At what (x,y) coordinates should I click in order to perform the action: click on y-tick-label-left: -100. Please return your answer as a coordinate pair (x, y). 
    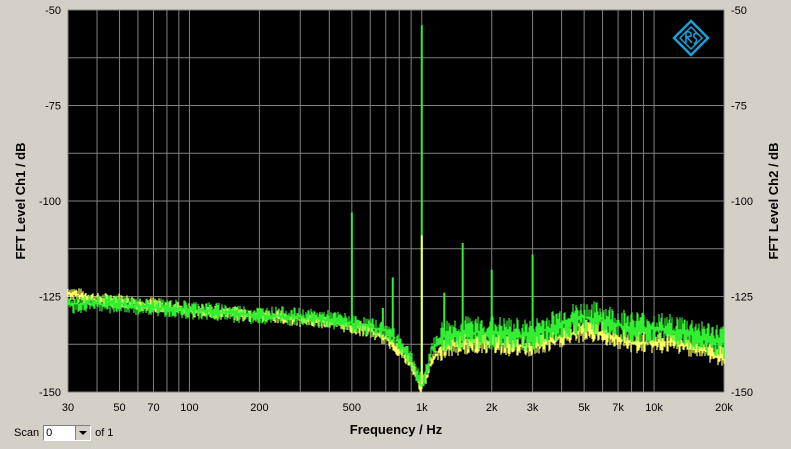
    Looking at the image, I should click on (50, 202).